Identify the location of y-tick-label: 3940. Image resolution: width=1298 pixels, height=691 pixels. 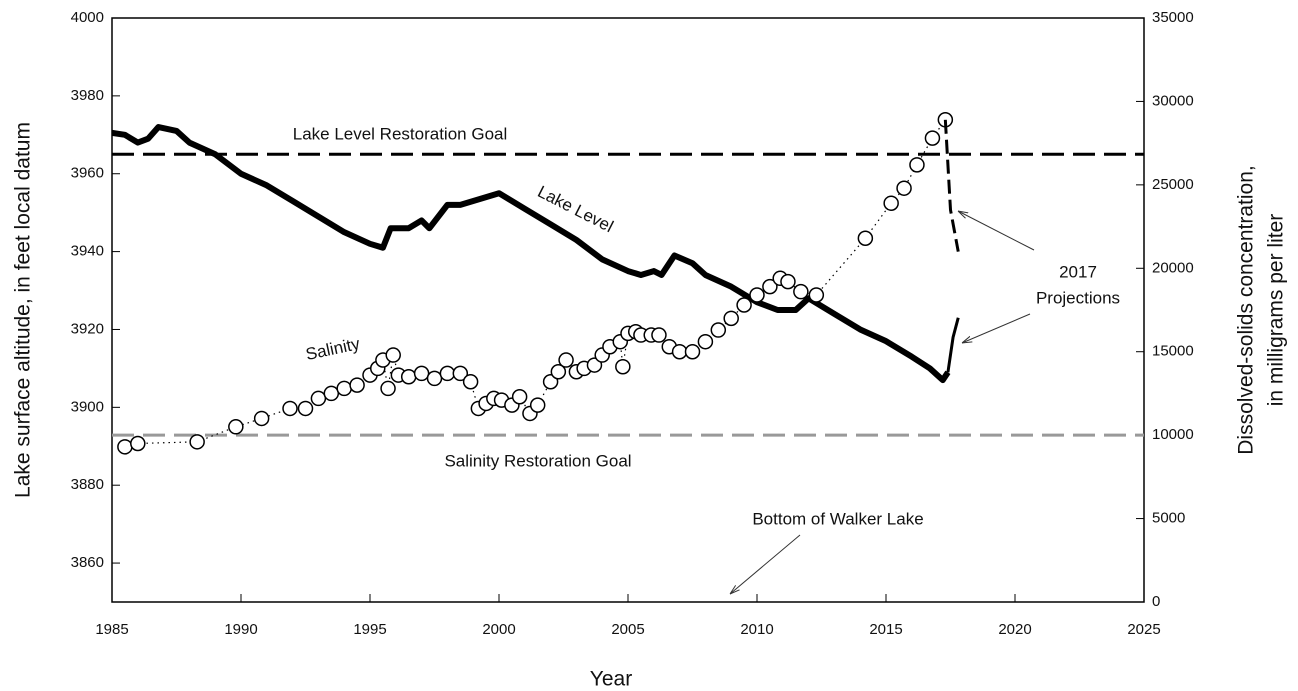
(87, 251).